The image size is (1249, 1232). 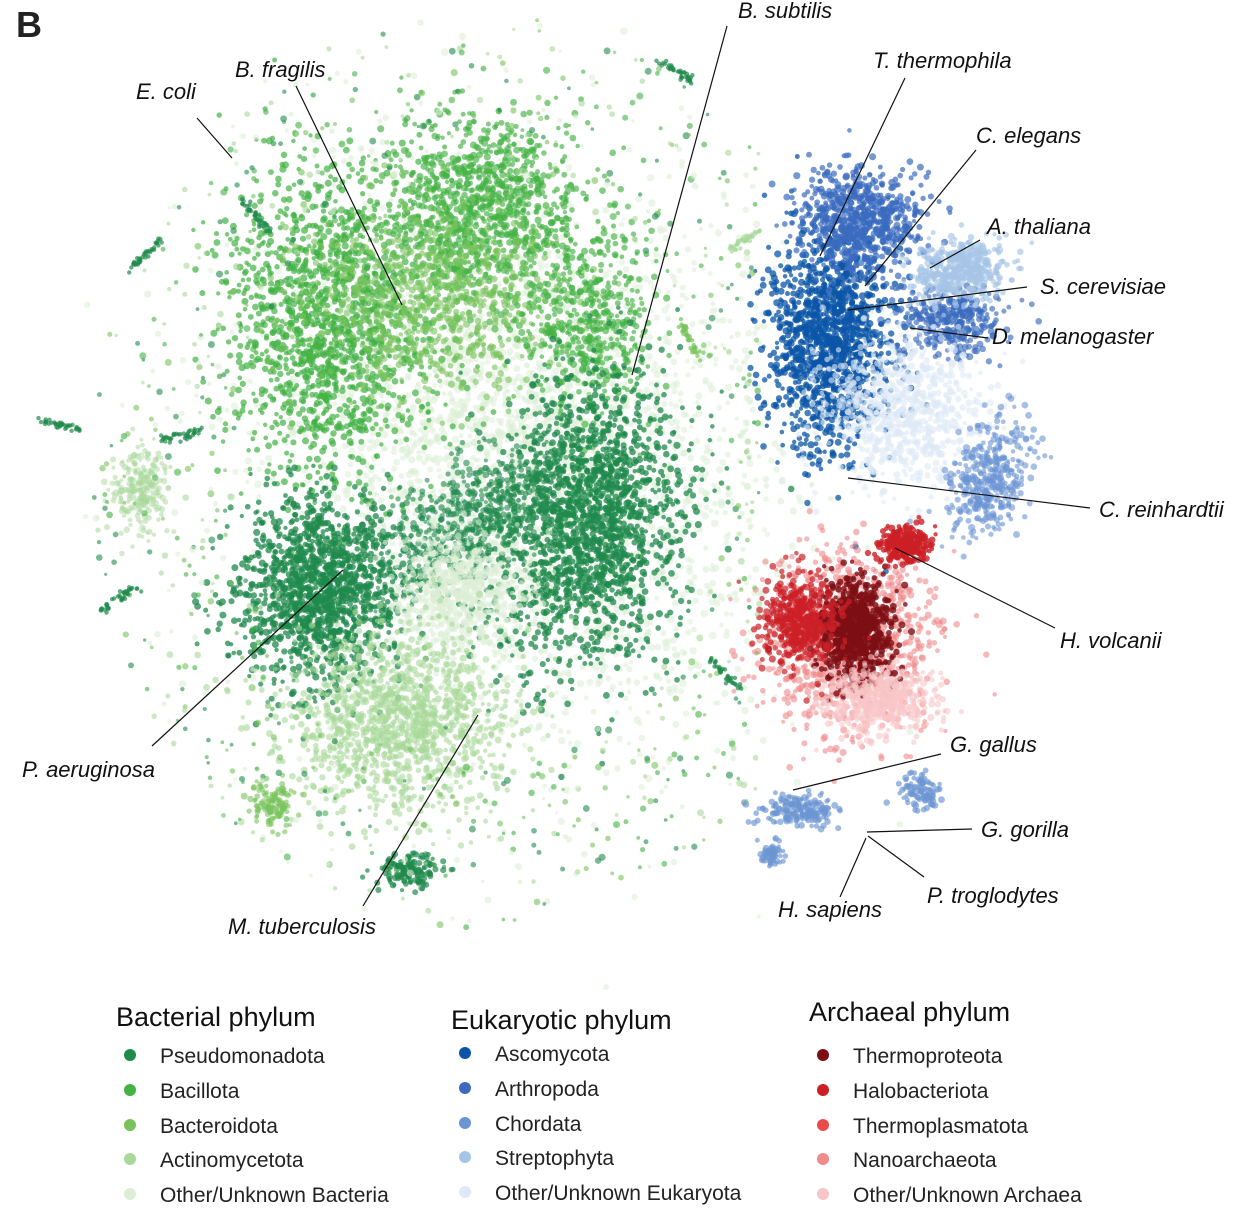 I want to click on cluster-chordata-island-small, so click(x=771, y=852).